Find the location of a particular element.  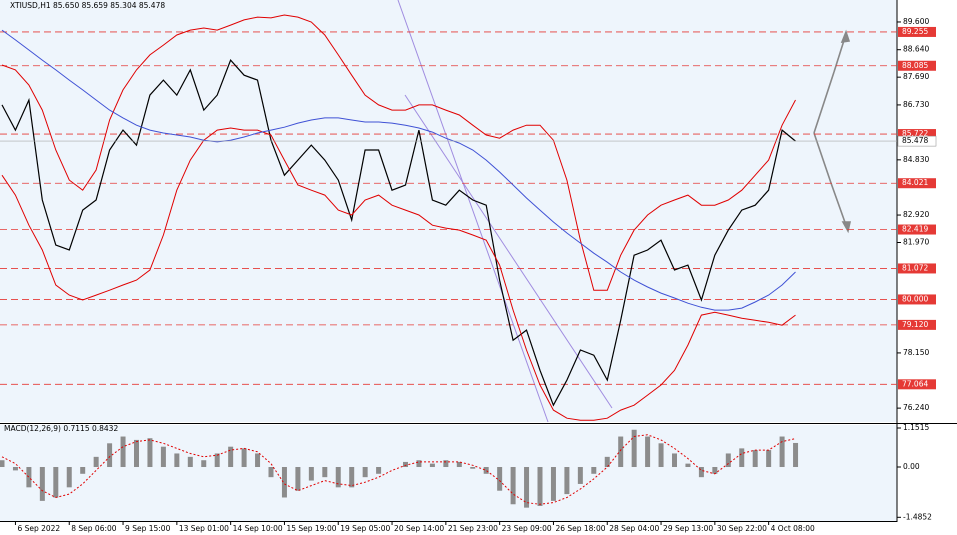

level-label: 88.085 is located at coordinates (915, 65).